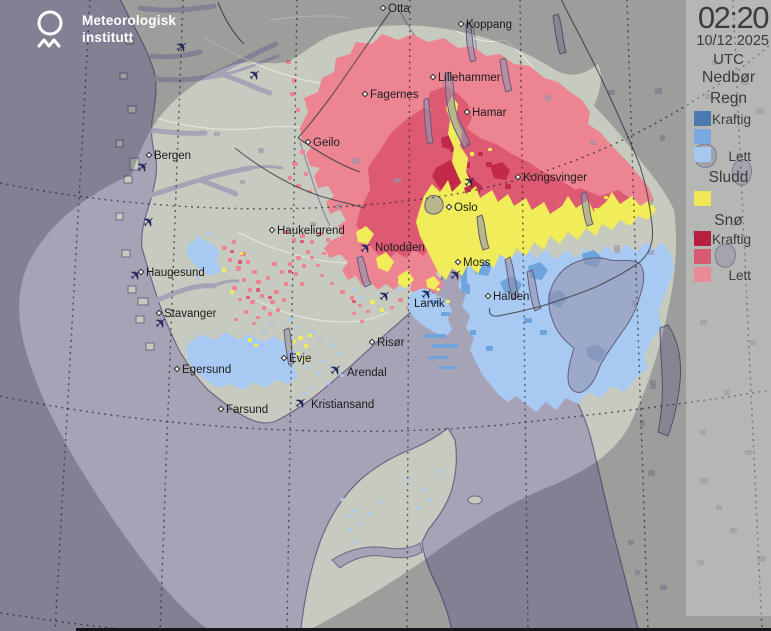 The width and height of the screenshot is (771, 631). I want to click on city-label: Moss, so click(477, 263).